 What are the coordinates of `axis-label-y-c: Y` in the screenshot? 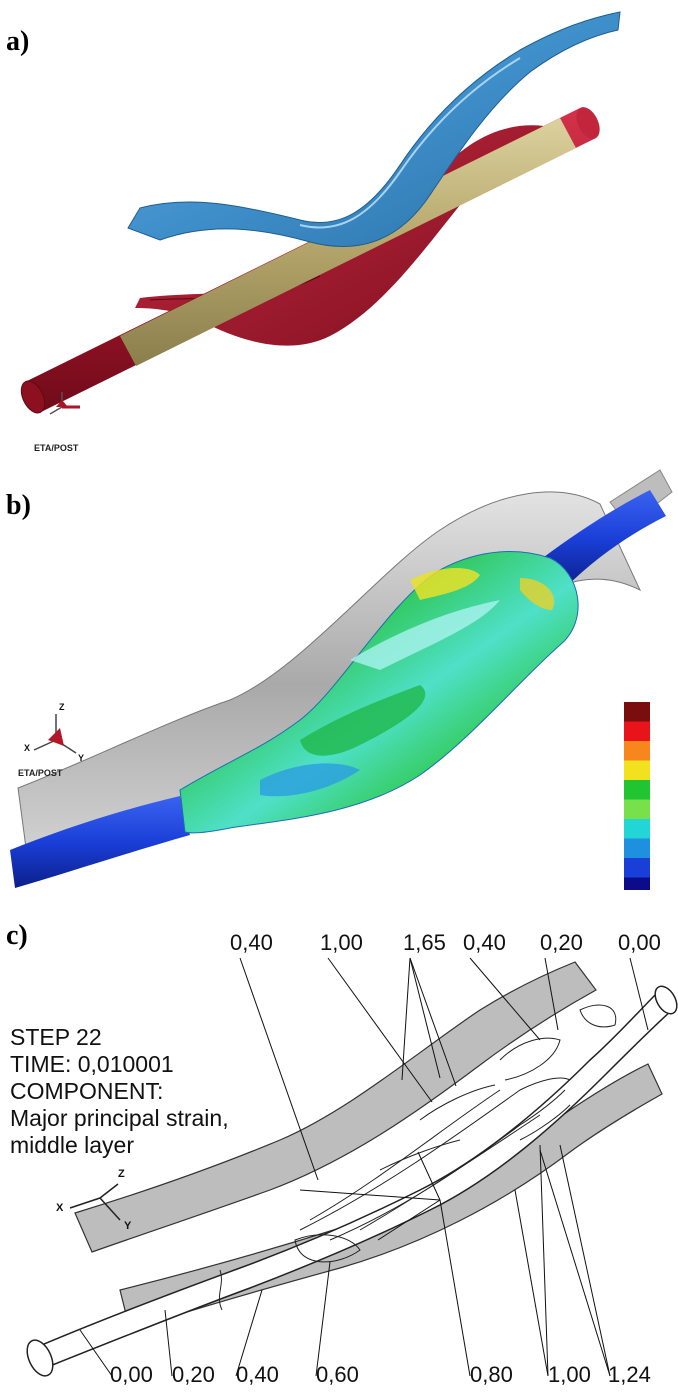 It's located at (128, 1226).